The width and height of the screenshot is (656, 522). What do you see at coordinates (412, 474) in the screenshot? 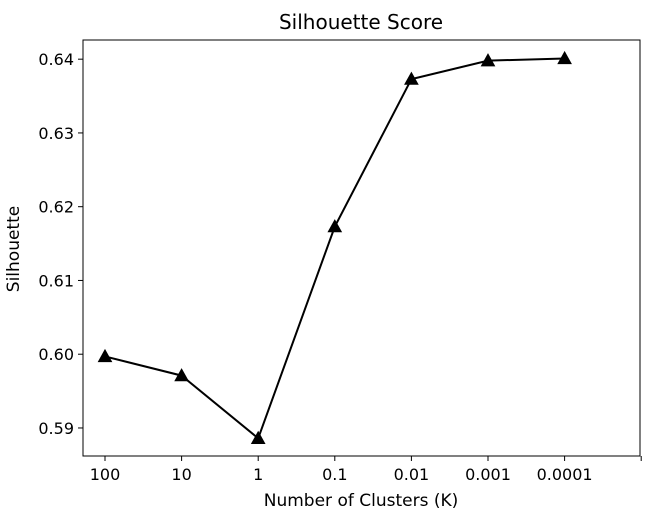
I see `x-tick-label: 0.01` at bounding box center [412, 474].